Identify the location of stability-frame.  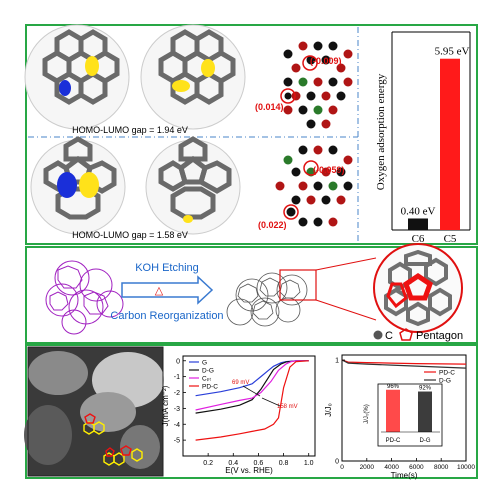
(404, 408).